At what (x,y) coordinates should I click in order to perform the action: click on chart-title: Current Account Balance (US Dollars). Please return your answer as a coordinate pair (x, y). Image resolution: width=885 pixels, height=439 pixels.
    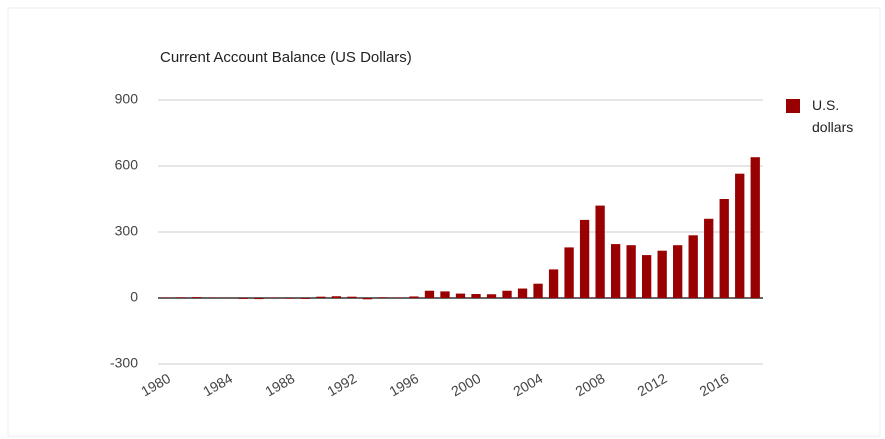
    Looking at the image, I should click on (286, 57).